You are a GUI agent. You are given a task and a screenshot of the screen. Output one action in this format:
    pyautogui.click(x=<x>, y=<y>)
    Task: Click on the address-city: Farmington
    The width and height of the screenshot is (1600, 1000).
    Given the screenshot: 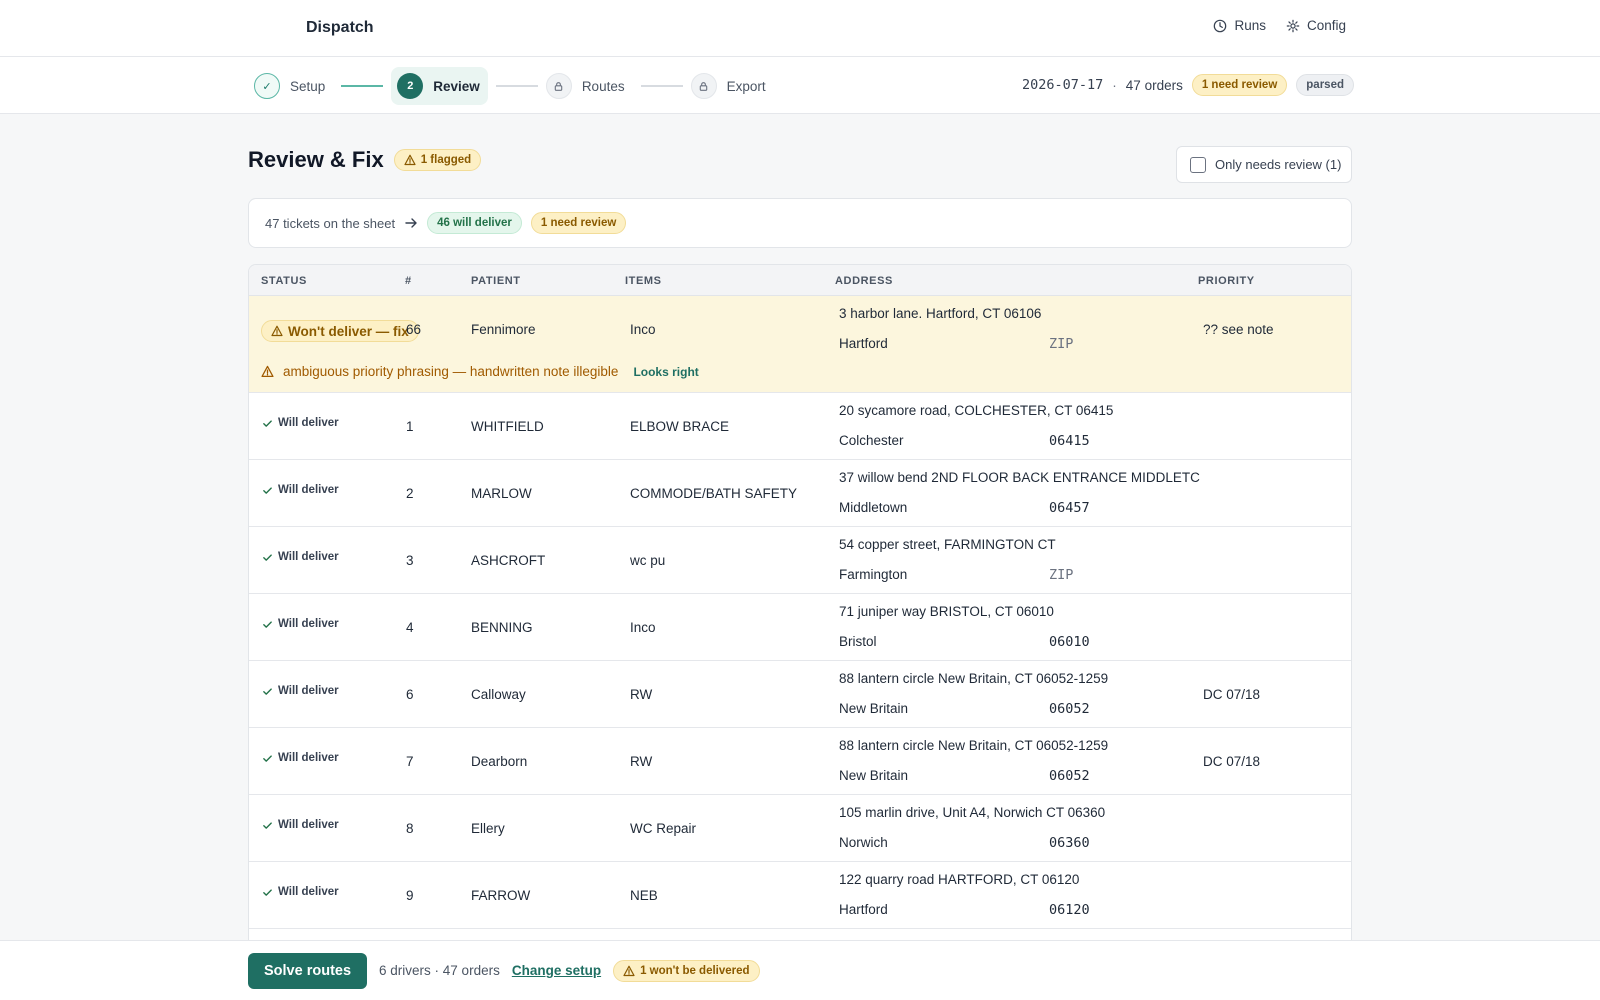 What is the action you would take?
    pyautogui.click(x=873, y=574)
    